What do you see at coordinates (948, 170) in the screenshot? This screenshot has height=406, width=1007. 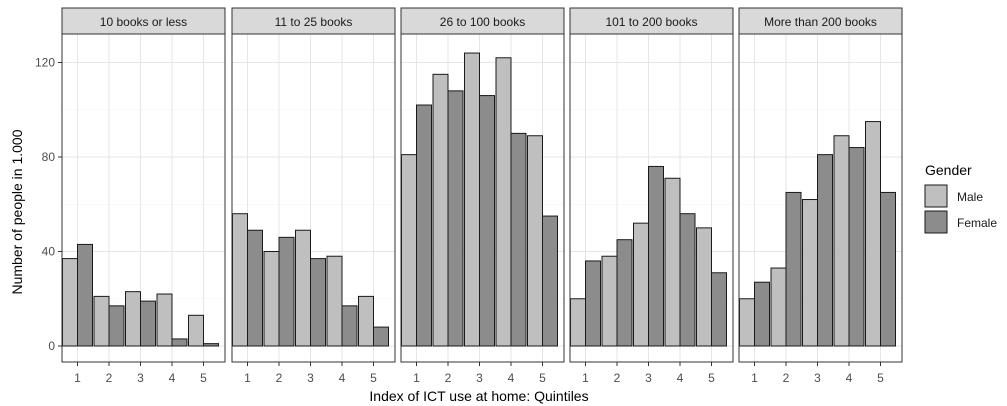 I see `legend-title: Gender` at bounding box center [948, 170].